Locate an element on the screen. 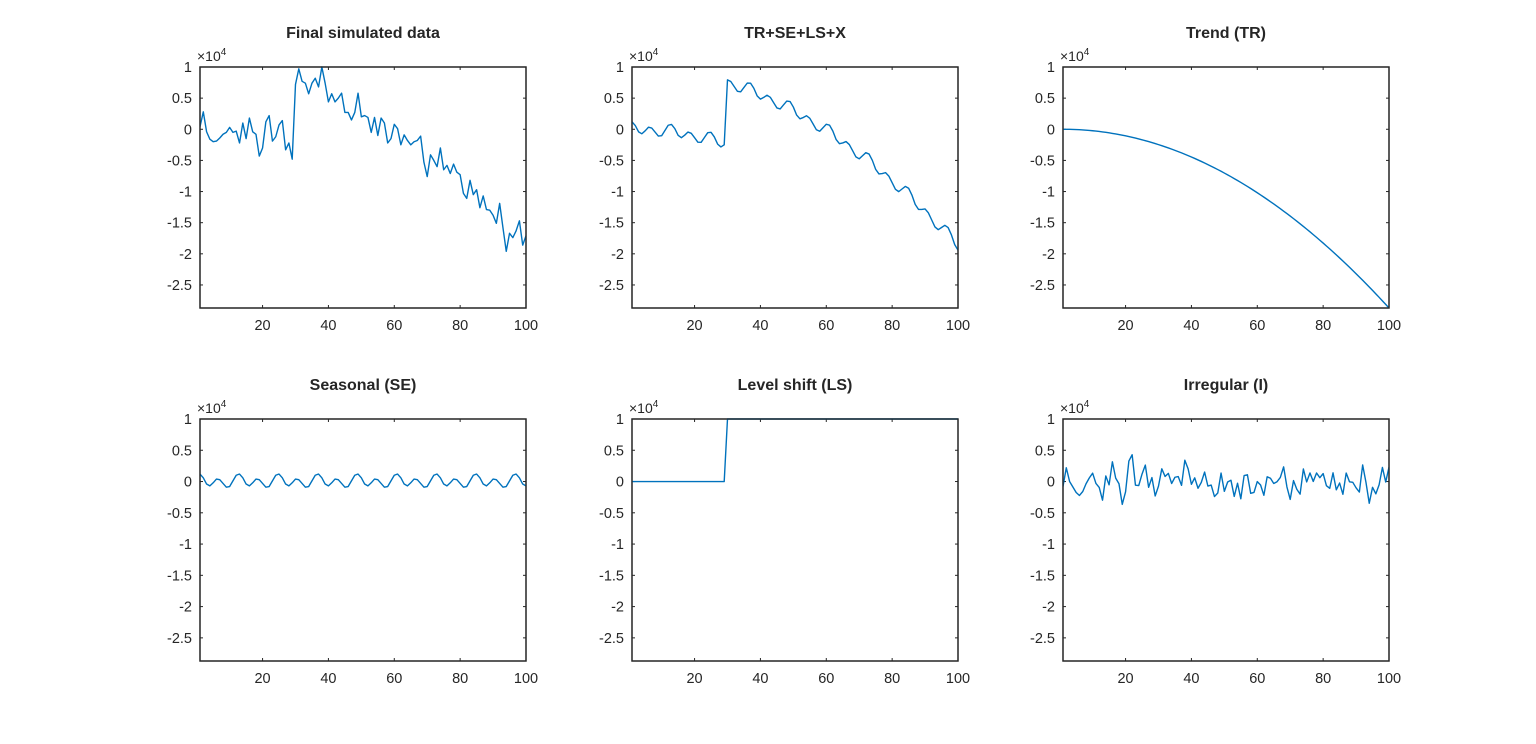 The image size is (1536, 744). panel-title: Trend (TR) is located at coordinates (1226, 33).